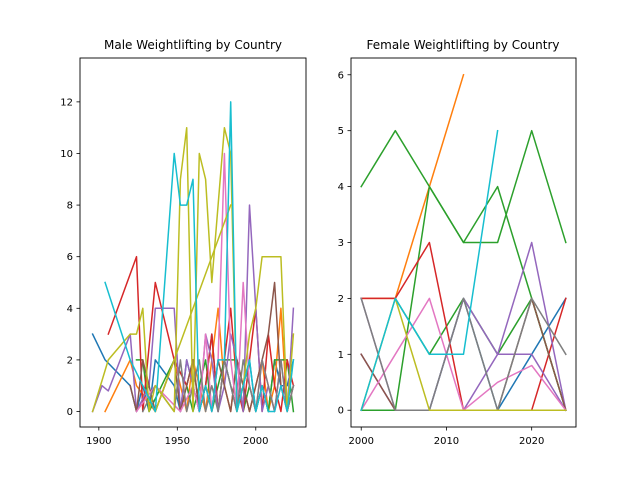 The width and height of the screenshot is (640, 480). What do you see at coordinates (446, 441) in the screenshot?
I see `female-x-tick-label: 2010` at bounding box center [446, 441].